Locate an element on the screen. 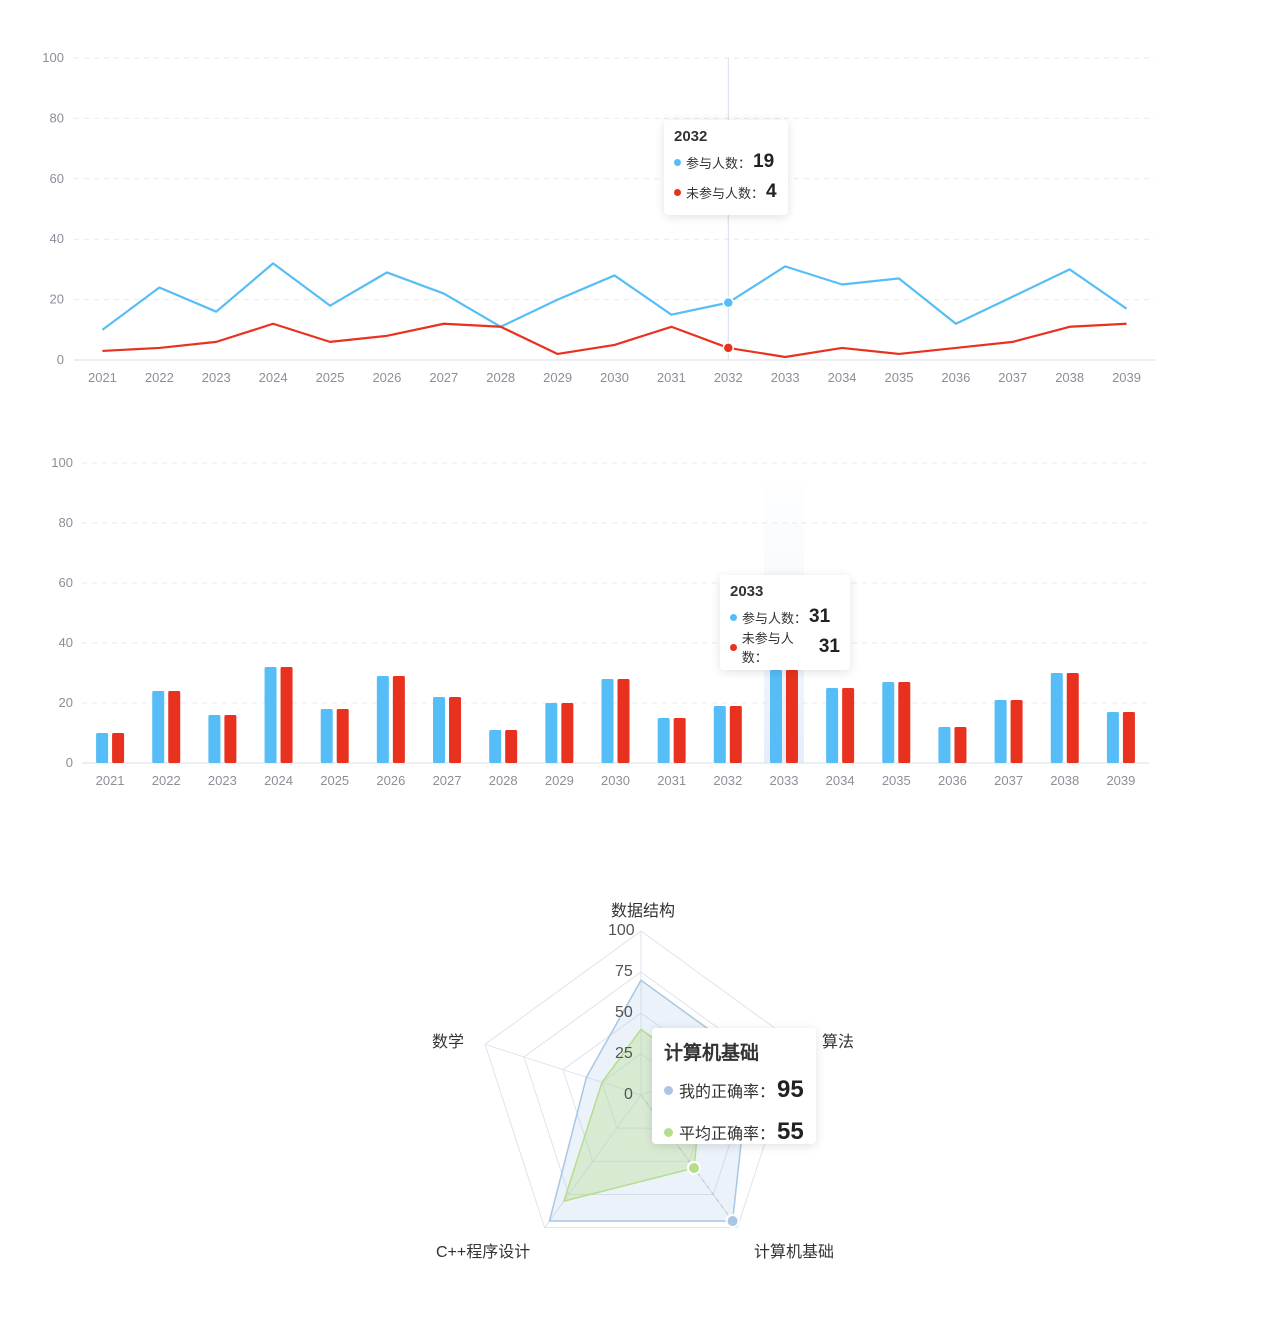 The image size is (1278, 1334). tooltip-row: 我的正确率： 95 is located at coordinates (734, 1090).